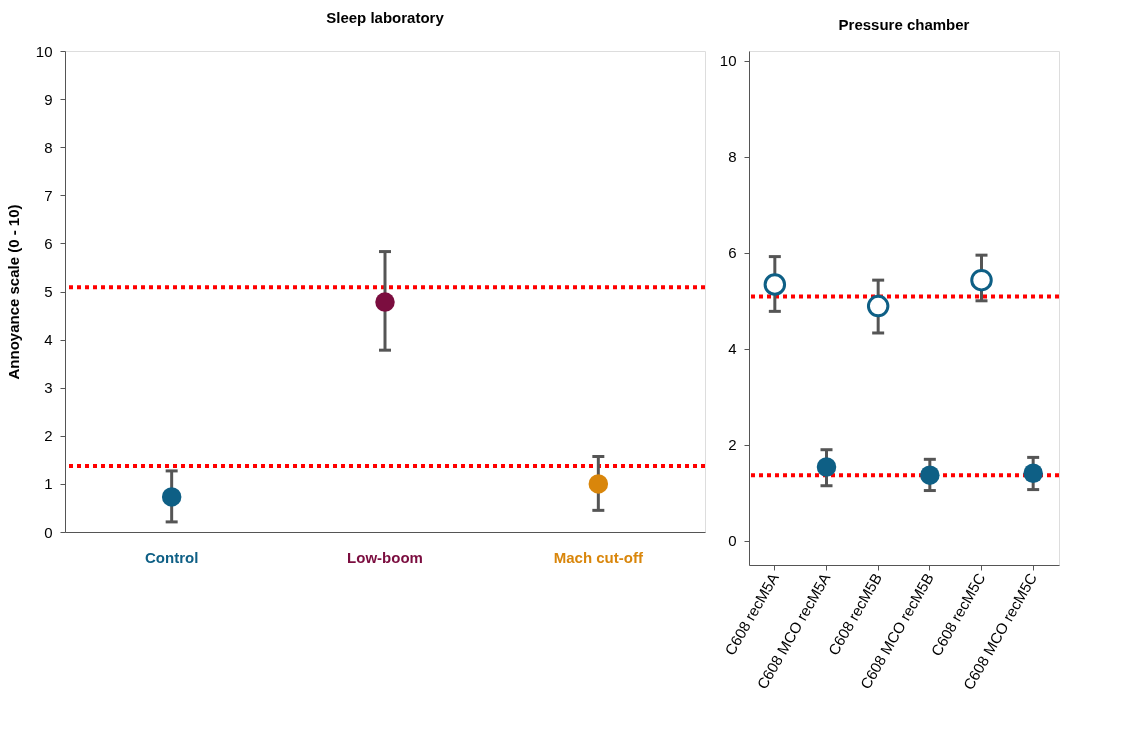 This screenshot has width=1145, height=735. Describe the element at coordinates (385, 557) in the screenshot. I see `x-tick-label: Low-boom` at that location.